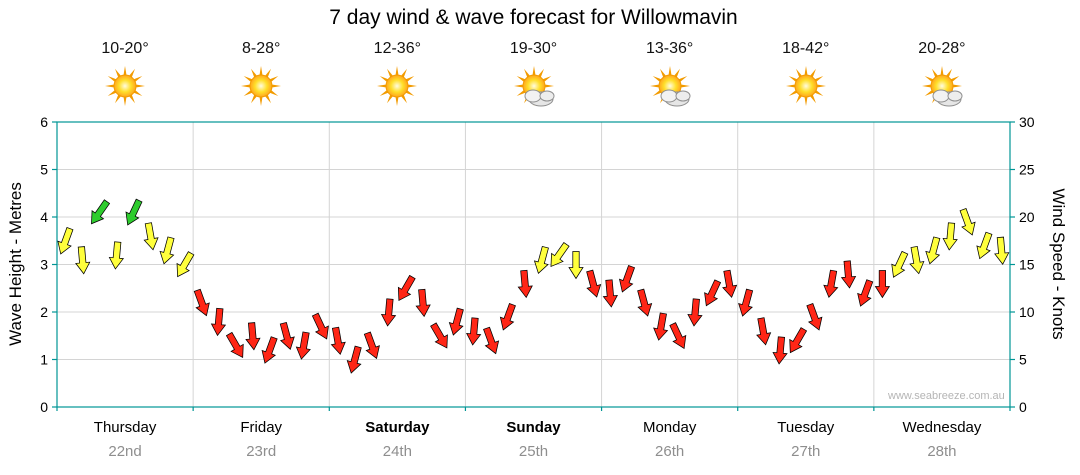 The image size is (1080, 475). Describe the element at coordinates (397, 427) in the screenshot. I see `day-name-label: Saturday` at that location.